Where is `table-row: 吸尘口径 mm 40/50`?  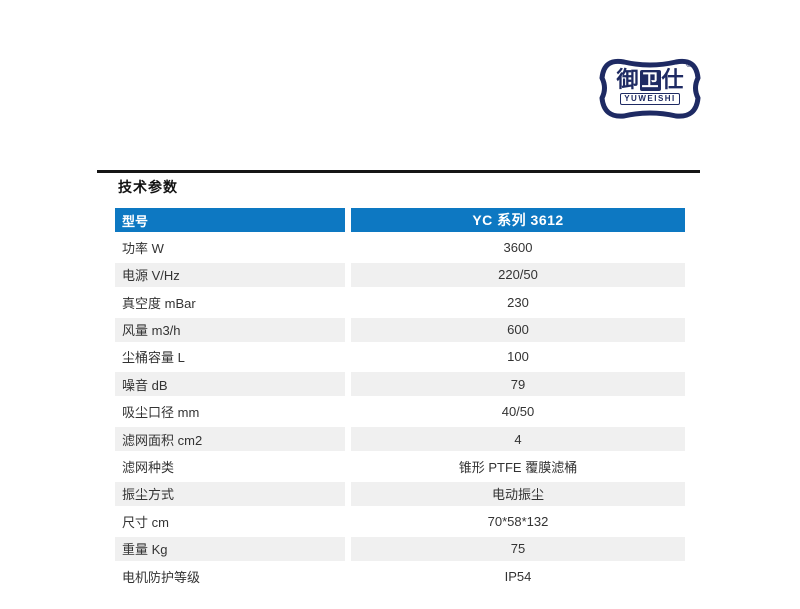
table-row: 吸尘口径 mm 40/50 is located at coordinates (400, 412).